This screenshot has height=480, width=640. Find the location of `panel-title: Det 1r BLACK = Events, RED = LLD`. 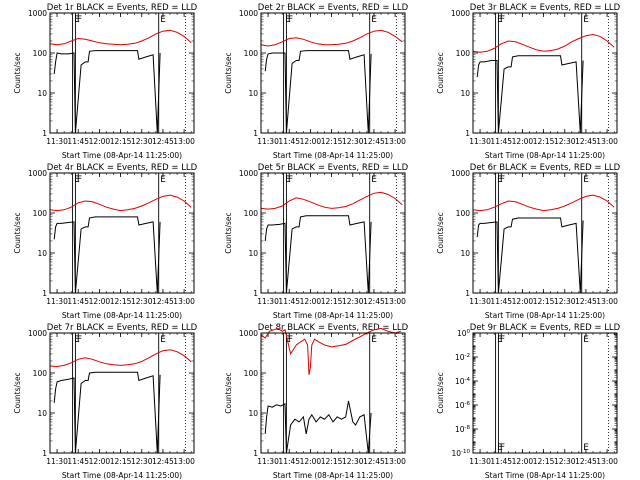

panel-title: Det 1r BLACK = Events, RED = LLD is located at coordinates (122, 8).